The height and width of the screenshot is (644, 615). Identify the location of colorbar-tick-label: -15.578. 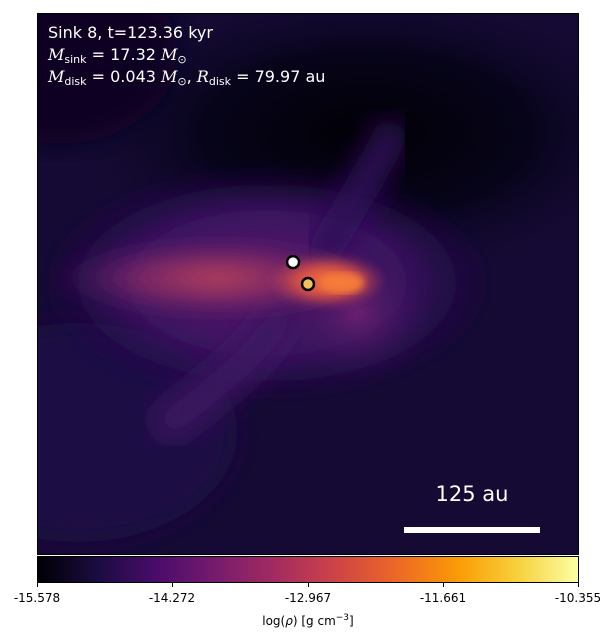
(37, 598).